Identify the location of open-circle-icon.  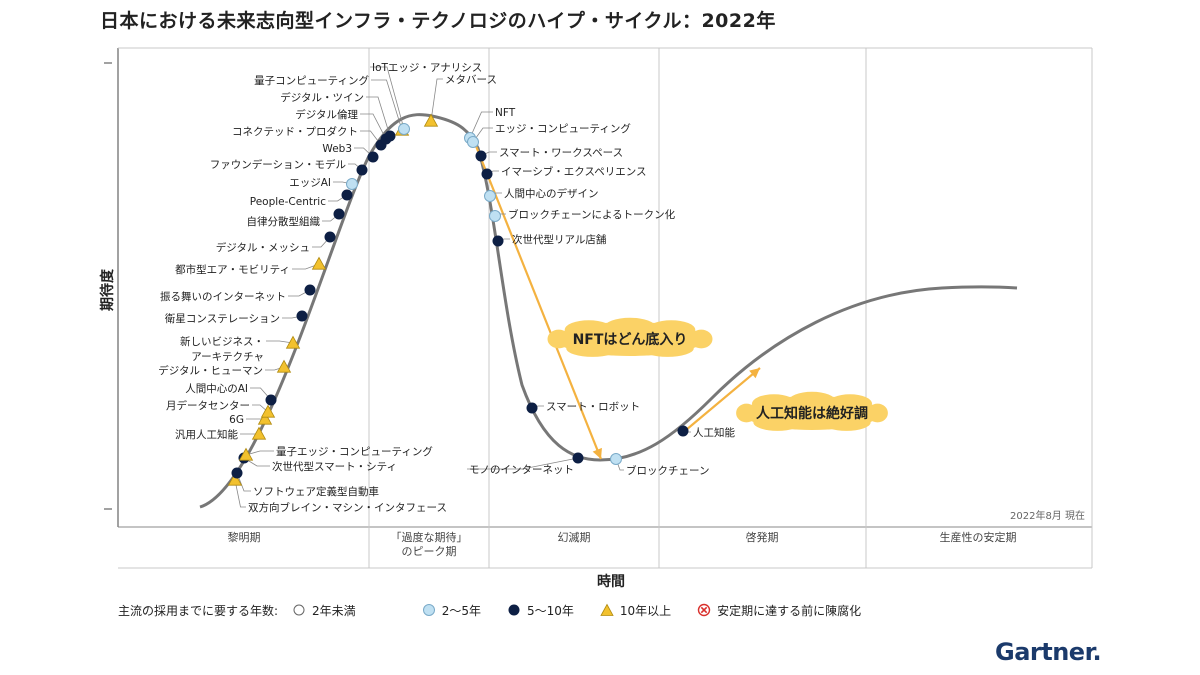
(299, 610).